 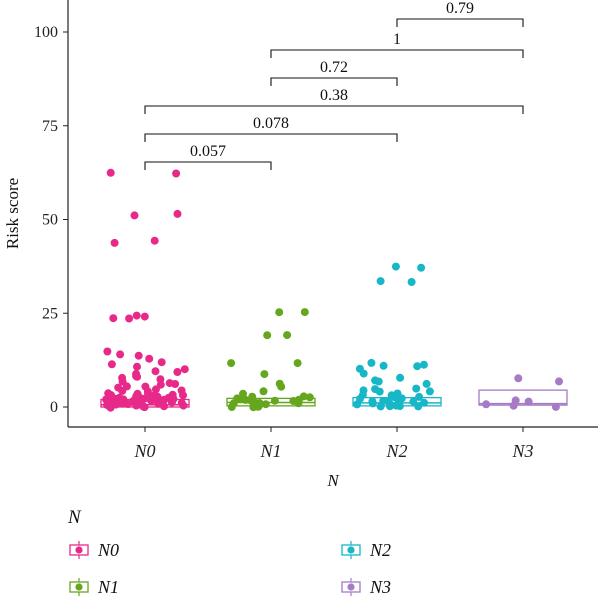 I want to click on p-value-label: 0.057, so click(x=208, y=151).